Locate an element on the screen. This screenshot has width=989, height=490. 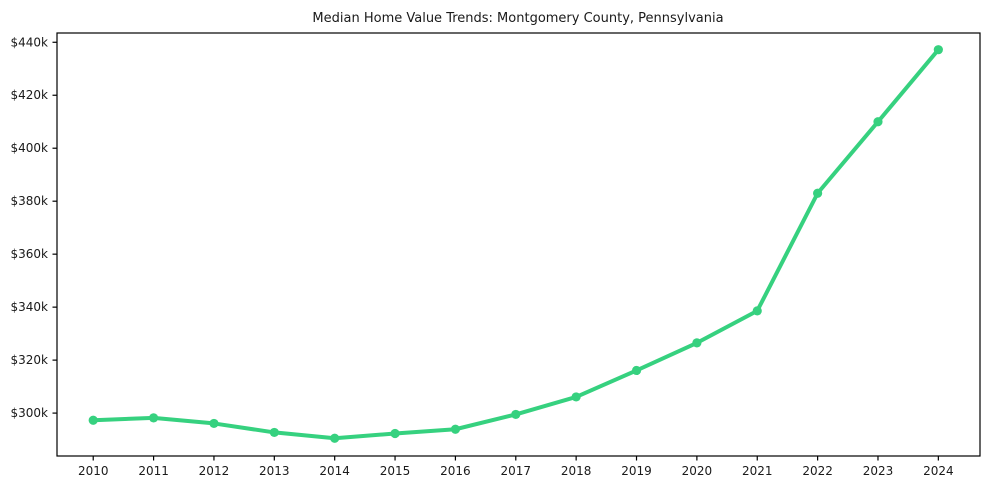
x-tick-label: 2012 is located at coordinates (214, 471).